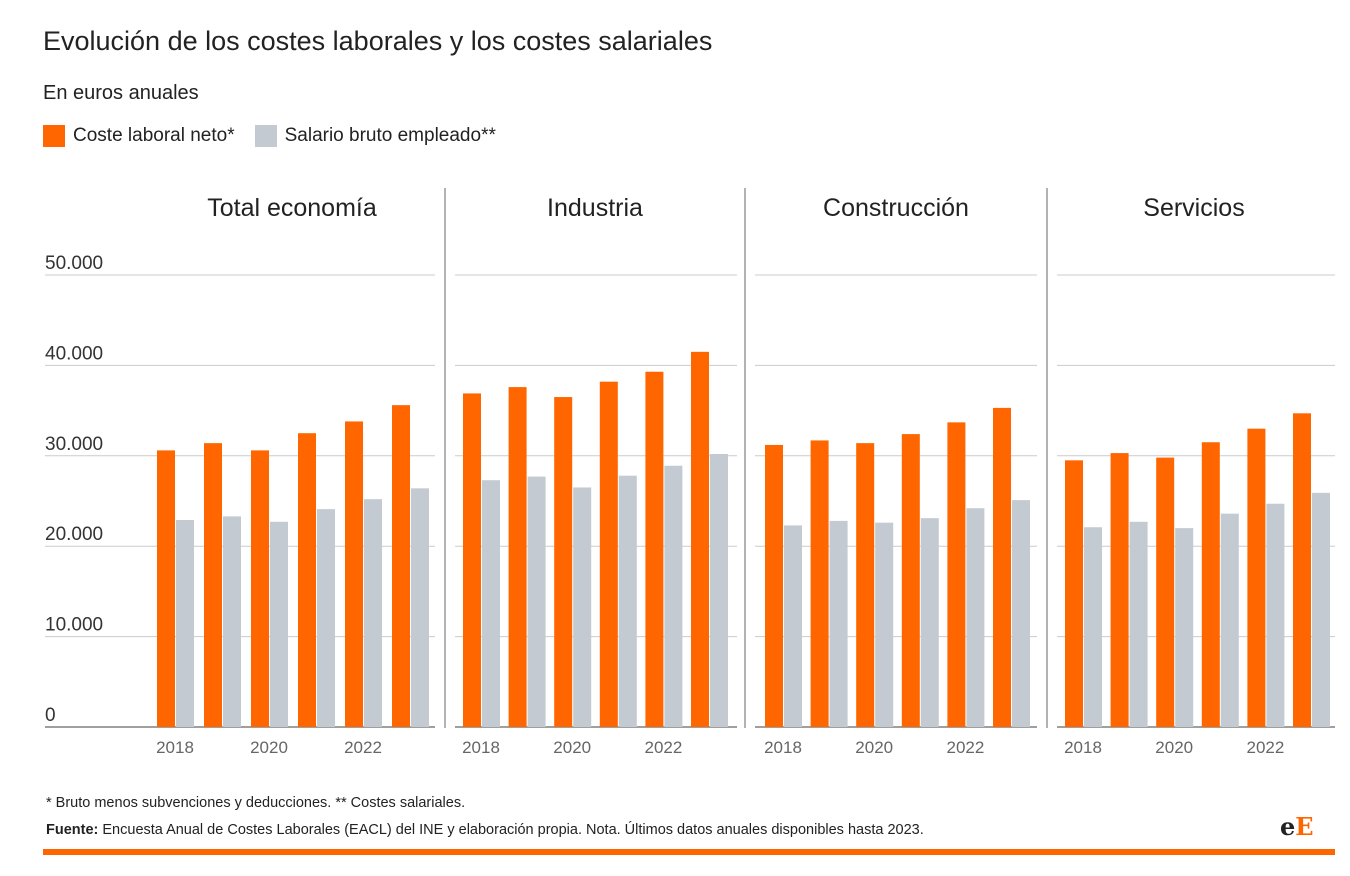 This screenshot has width=1350, height=876. Describe the element at coordinates (54, 136) in the screenshot. I see `legend-swatch-orange` at that location.